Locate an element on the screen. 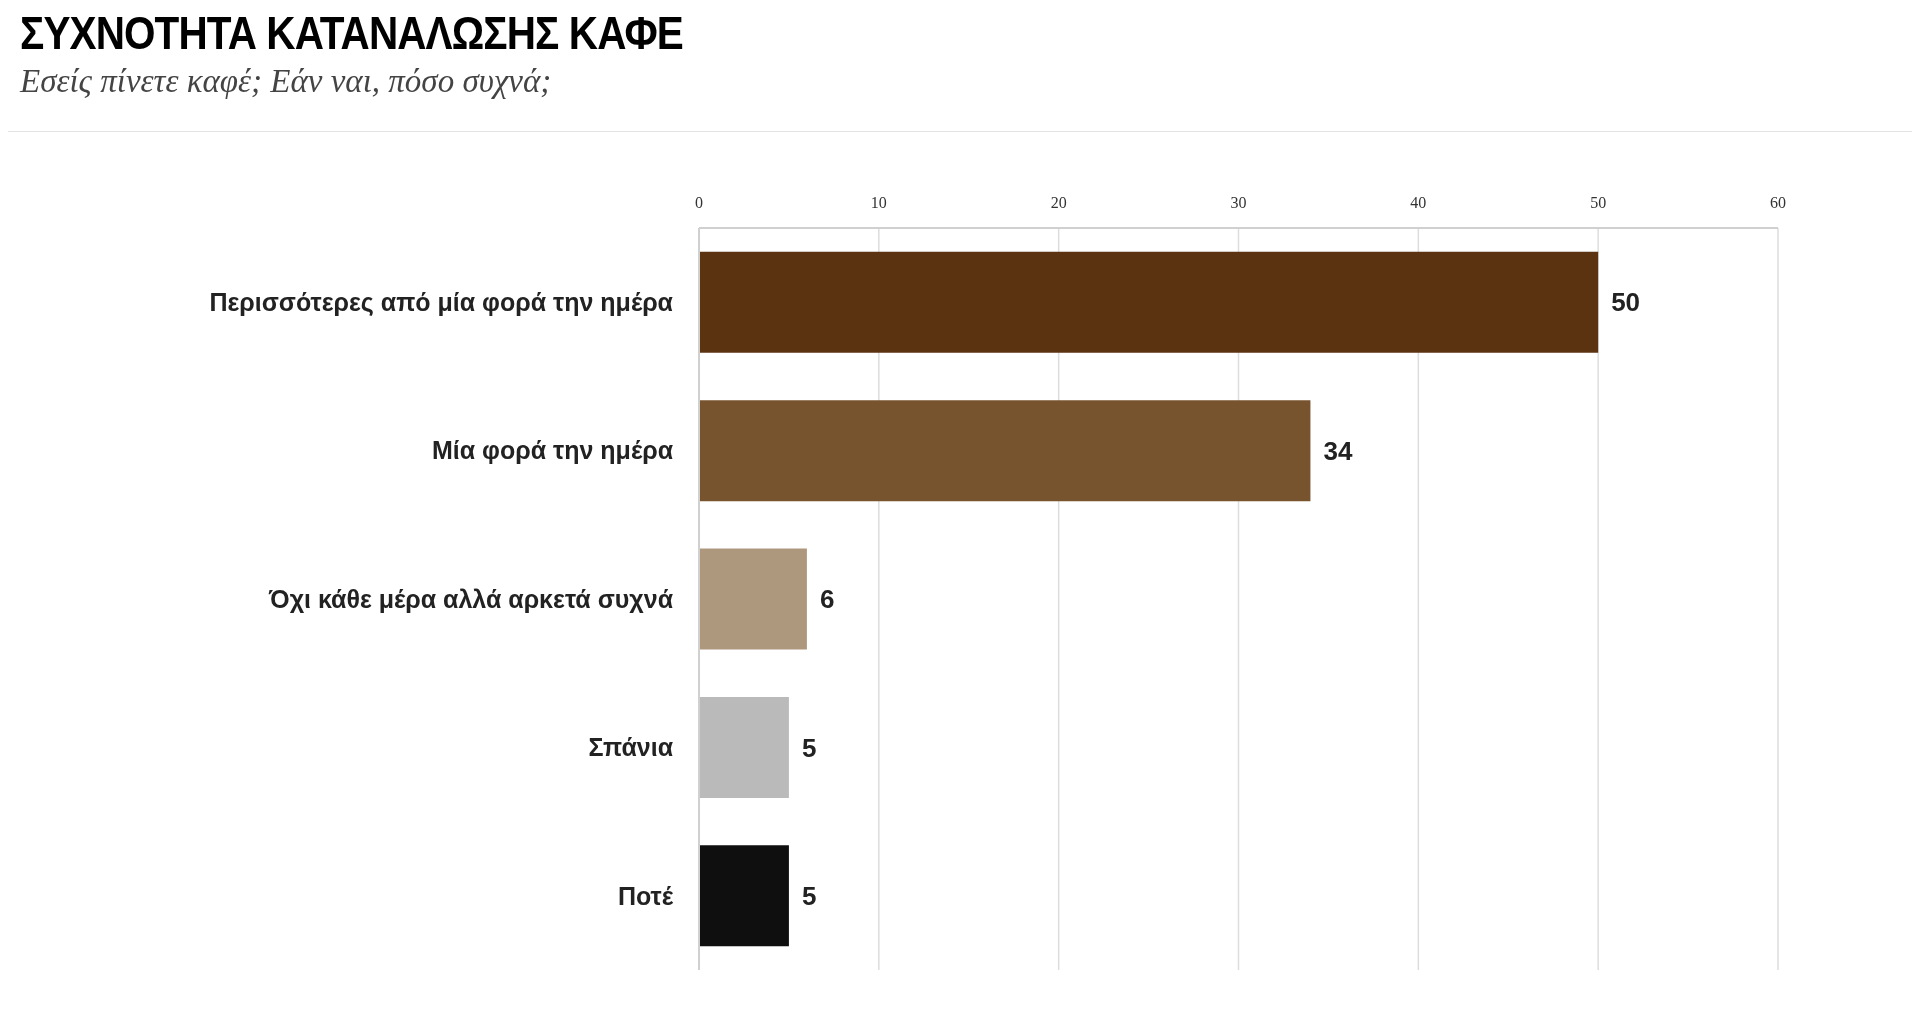 This screenshot has height=1024, width=1920. y-tick-label: Όχι κάθε μέρα αλλά αρκετά συχνά is located at coordinates (471, 598).